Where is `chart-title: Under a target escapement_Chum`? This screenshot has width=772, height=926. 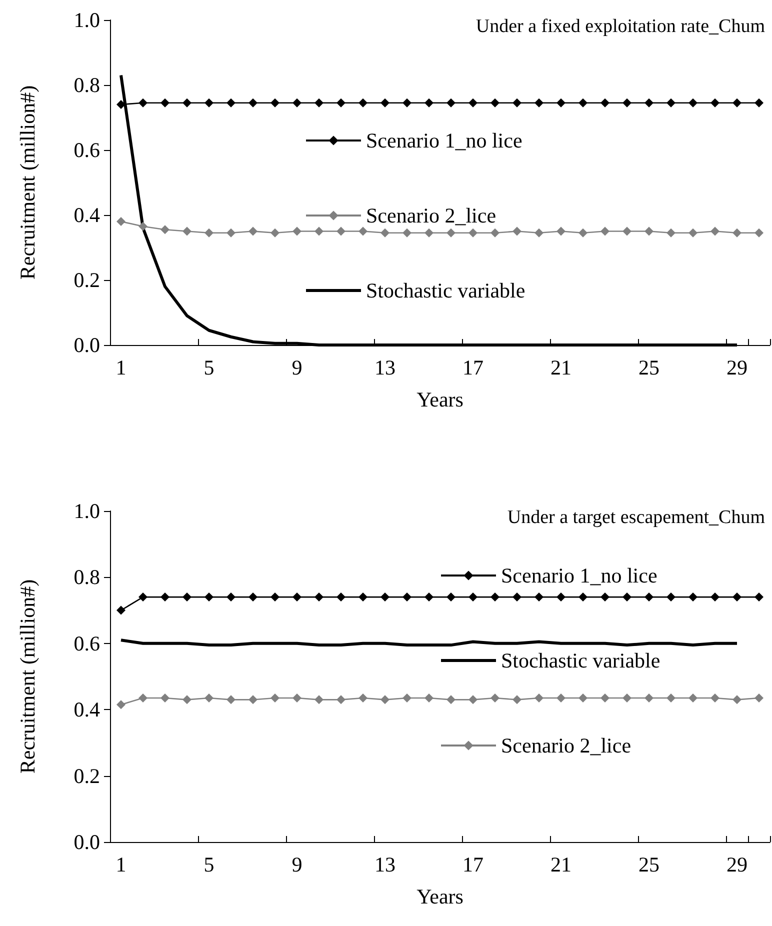 chart-title: Under a target escapement_Chum is located at coordinates (636, 517).